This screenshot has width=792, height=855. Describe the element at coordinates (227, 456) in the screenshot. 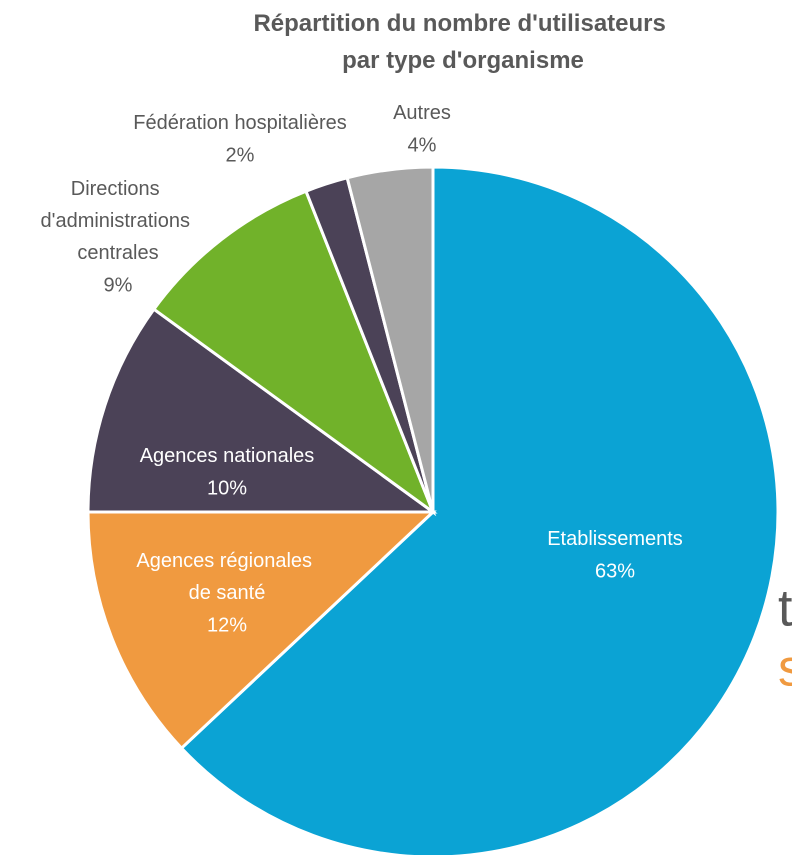

I see `slice-label: Agences nationales` at that location.